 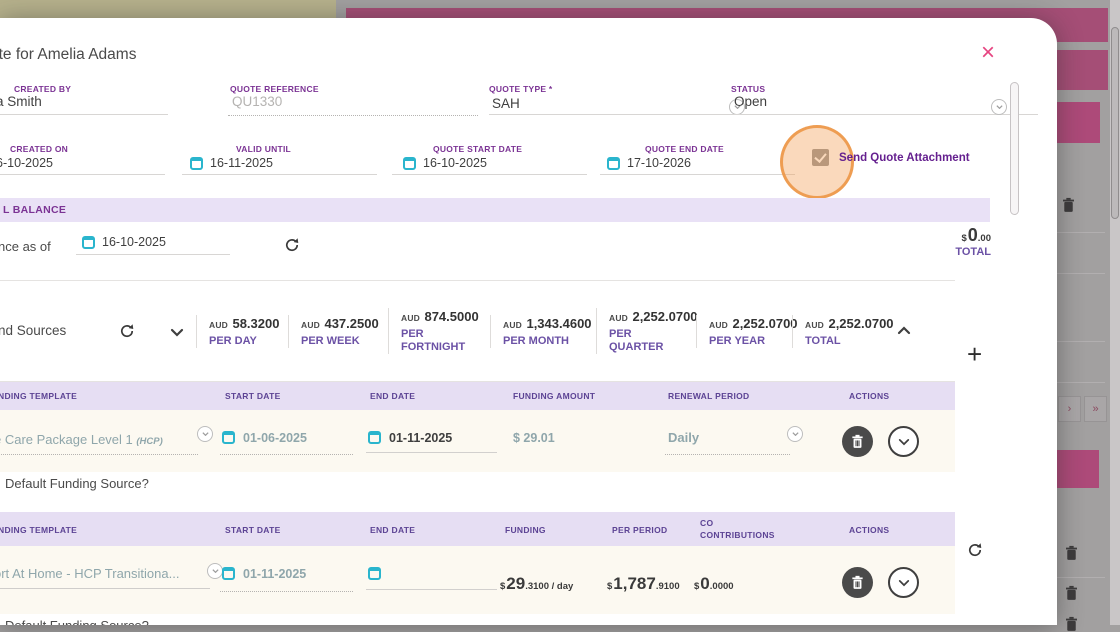 I want to click on stat-per-fortnight: AUD 874.5000 PER FORTNIGHT, so click(x=439, y=331).